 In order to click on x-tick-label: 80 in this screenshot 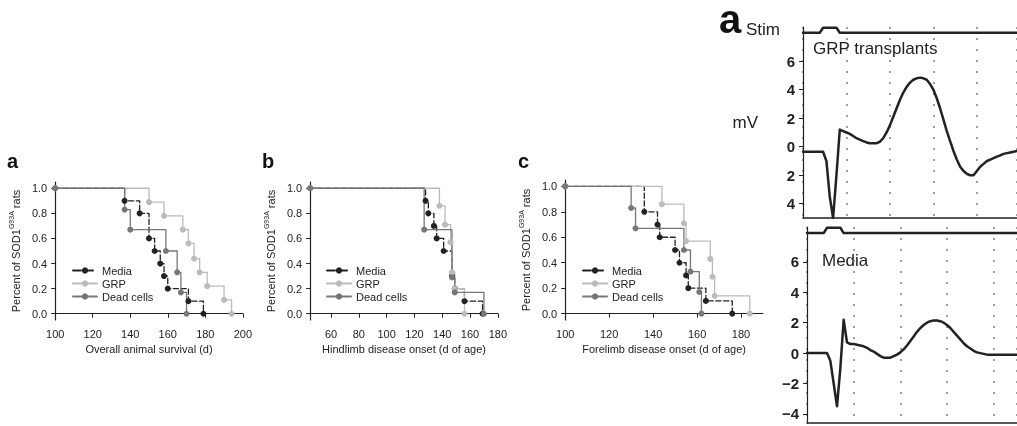, I will do `click(358, 333)`.